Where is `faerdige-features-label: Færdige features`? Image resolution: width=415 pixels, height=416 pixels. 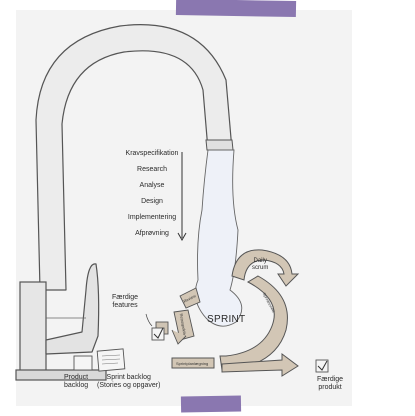
faerdige-features-label: Færdige features is located at coordinates (125, 301).